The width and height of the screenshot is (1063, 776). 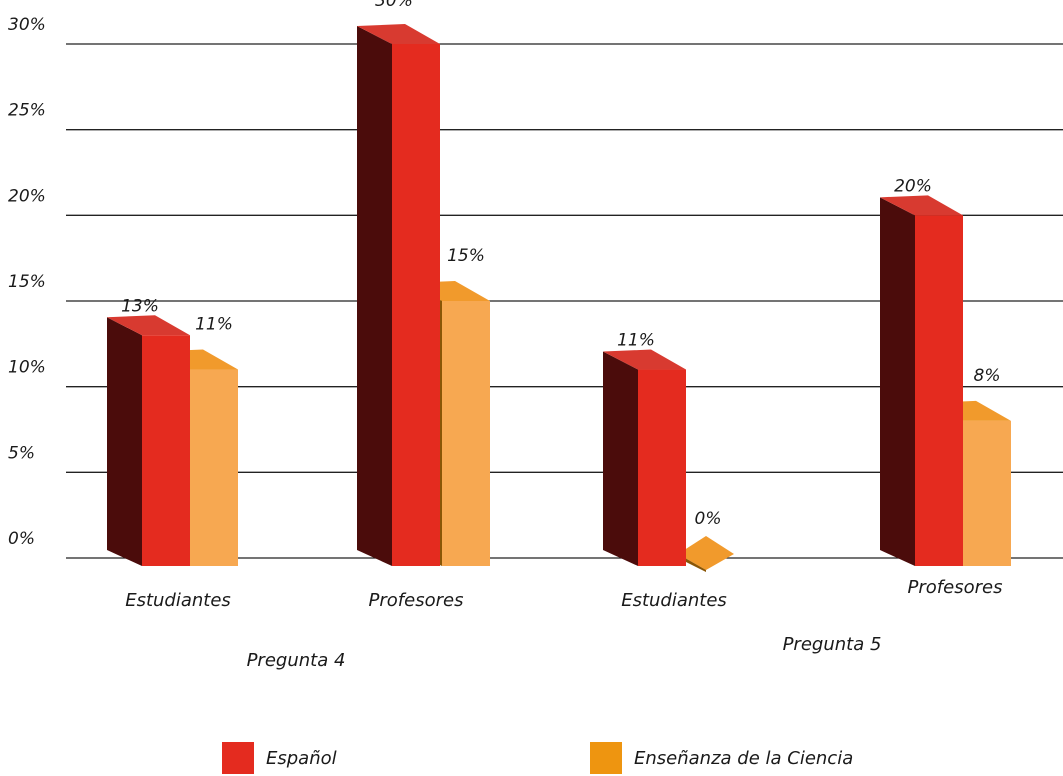 I want to click on data-label-espanol: 20%, so click(x=913, y=186).